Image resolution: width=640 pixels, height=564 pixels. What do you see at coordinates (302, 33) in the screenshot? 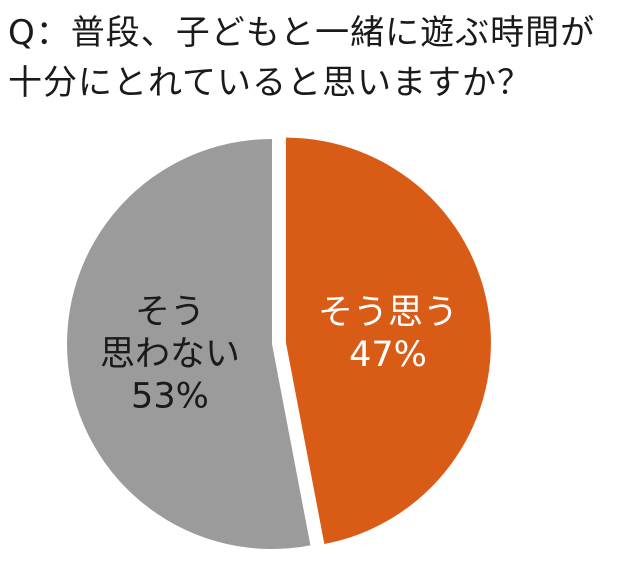
I see `question-line-1: Q：普段、子どもと一緒に遊ぶ時間が` at bounding box center [302, 33].